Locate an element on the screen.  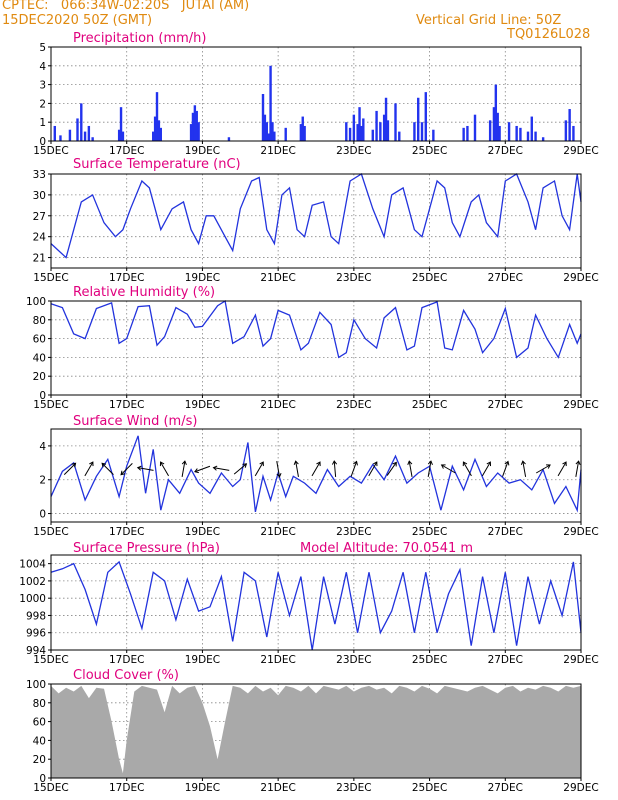
panel-title: Precipitation (mm/h) is located at coordinates (139, 38).